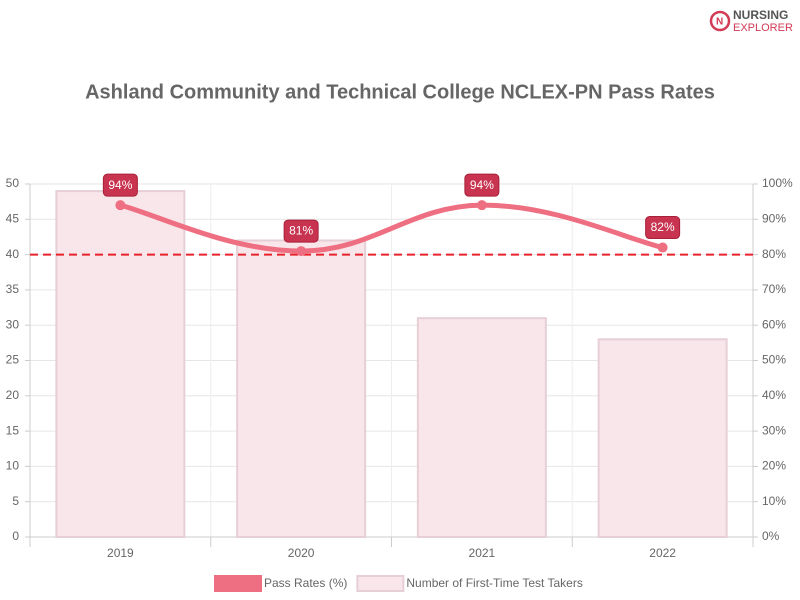  I want to click on logo: N NURSING EXPLORER, so click(751, 21).